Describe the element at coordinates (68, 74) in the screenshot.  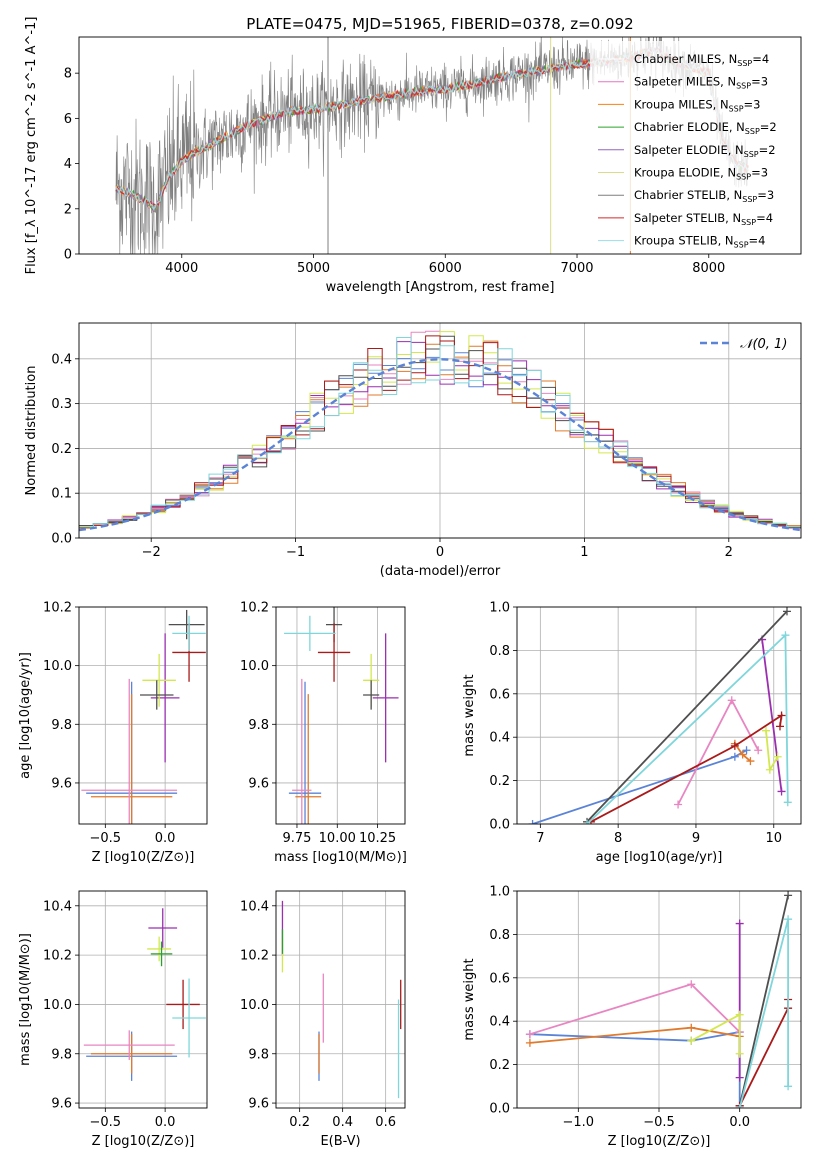
I see `y-tick-label: 8` at that location.